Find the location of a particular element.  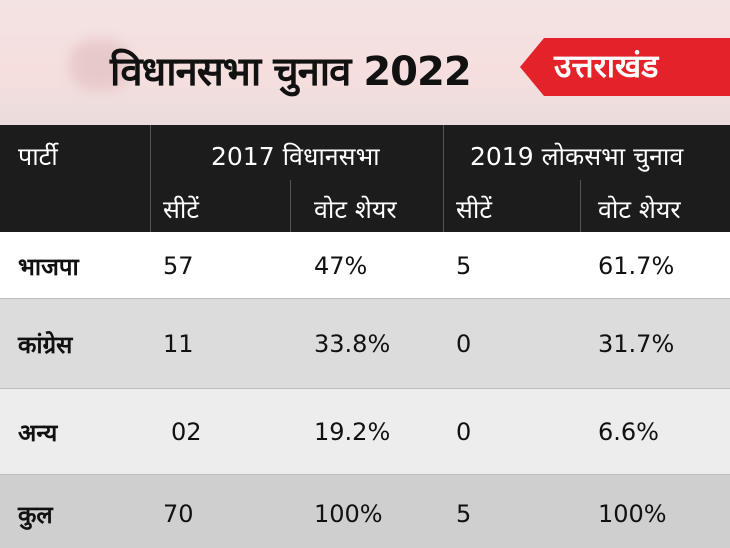

party-name: कांग्रेस is located at coordinates (45, 345).